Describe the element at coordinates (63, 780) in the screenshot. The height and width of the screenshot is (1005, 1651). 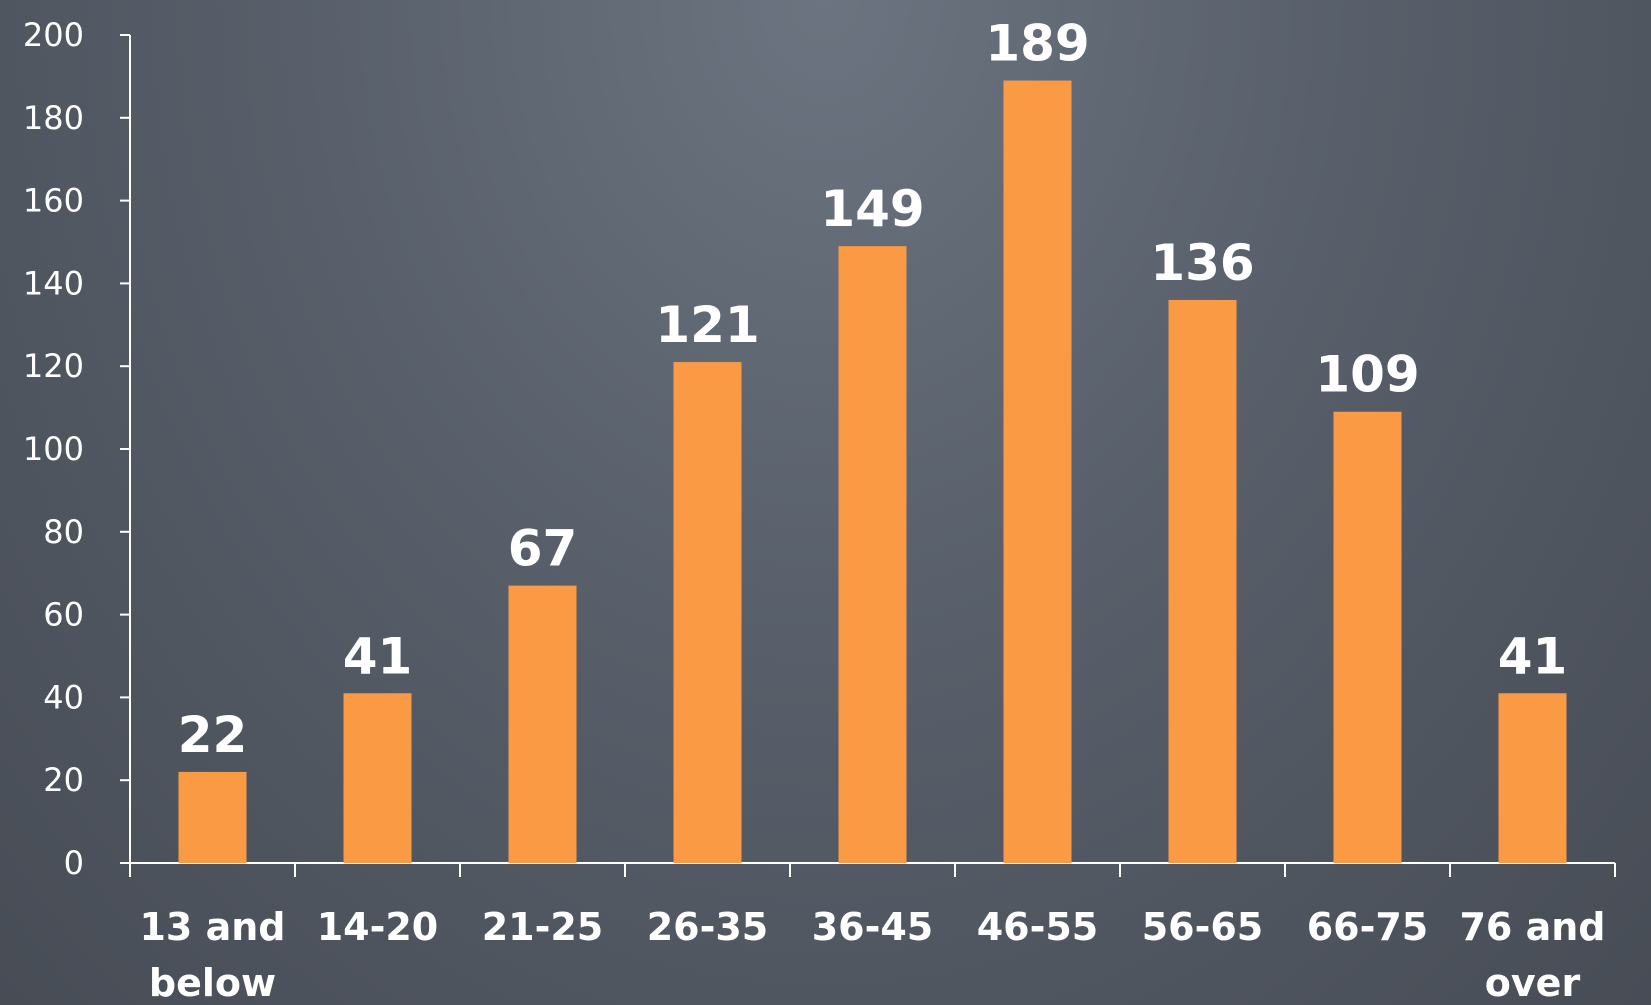
I see `y-tick-label: 20` at that location.